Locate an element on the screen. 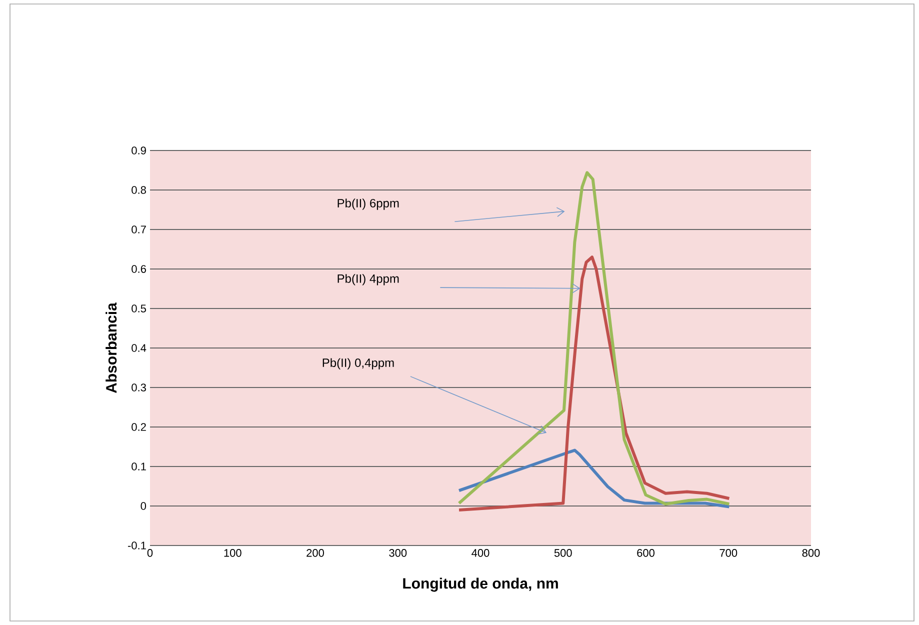  x-tick-label: 800 is located at coordinates (811, 553).